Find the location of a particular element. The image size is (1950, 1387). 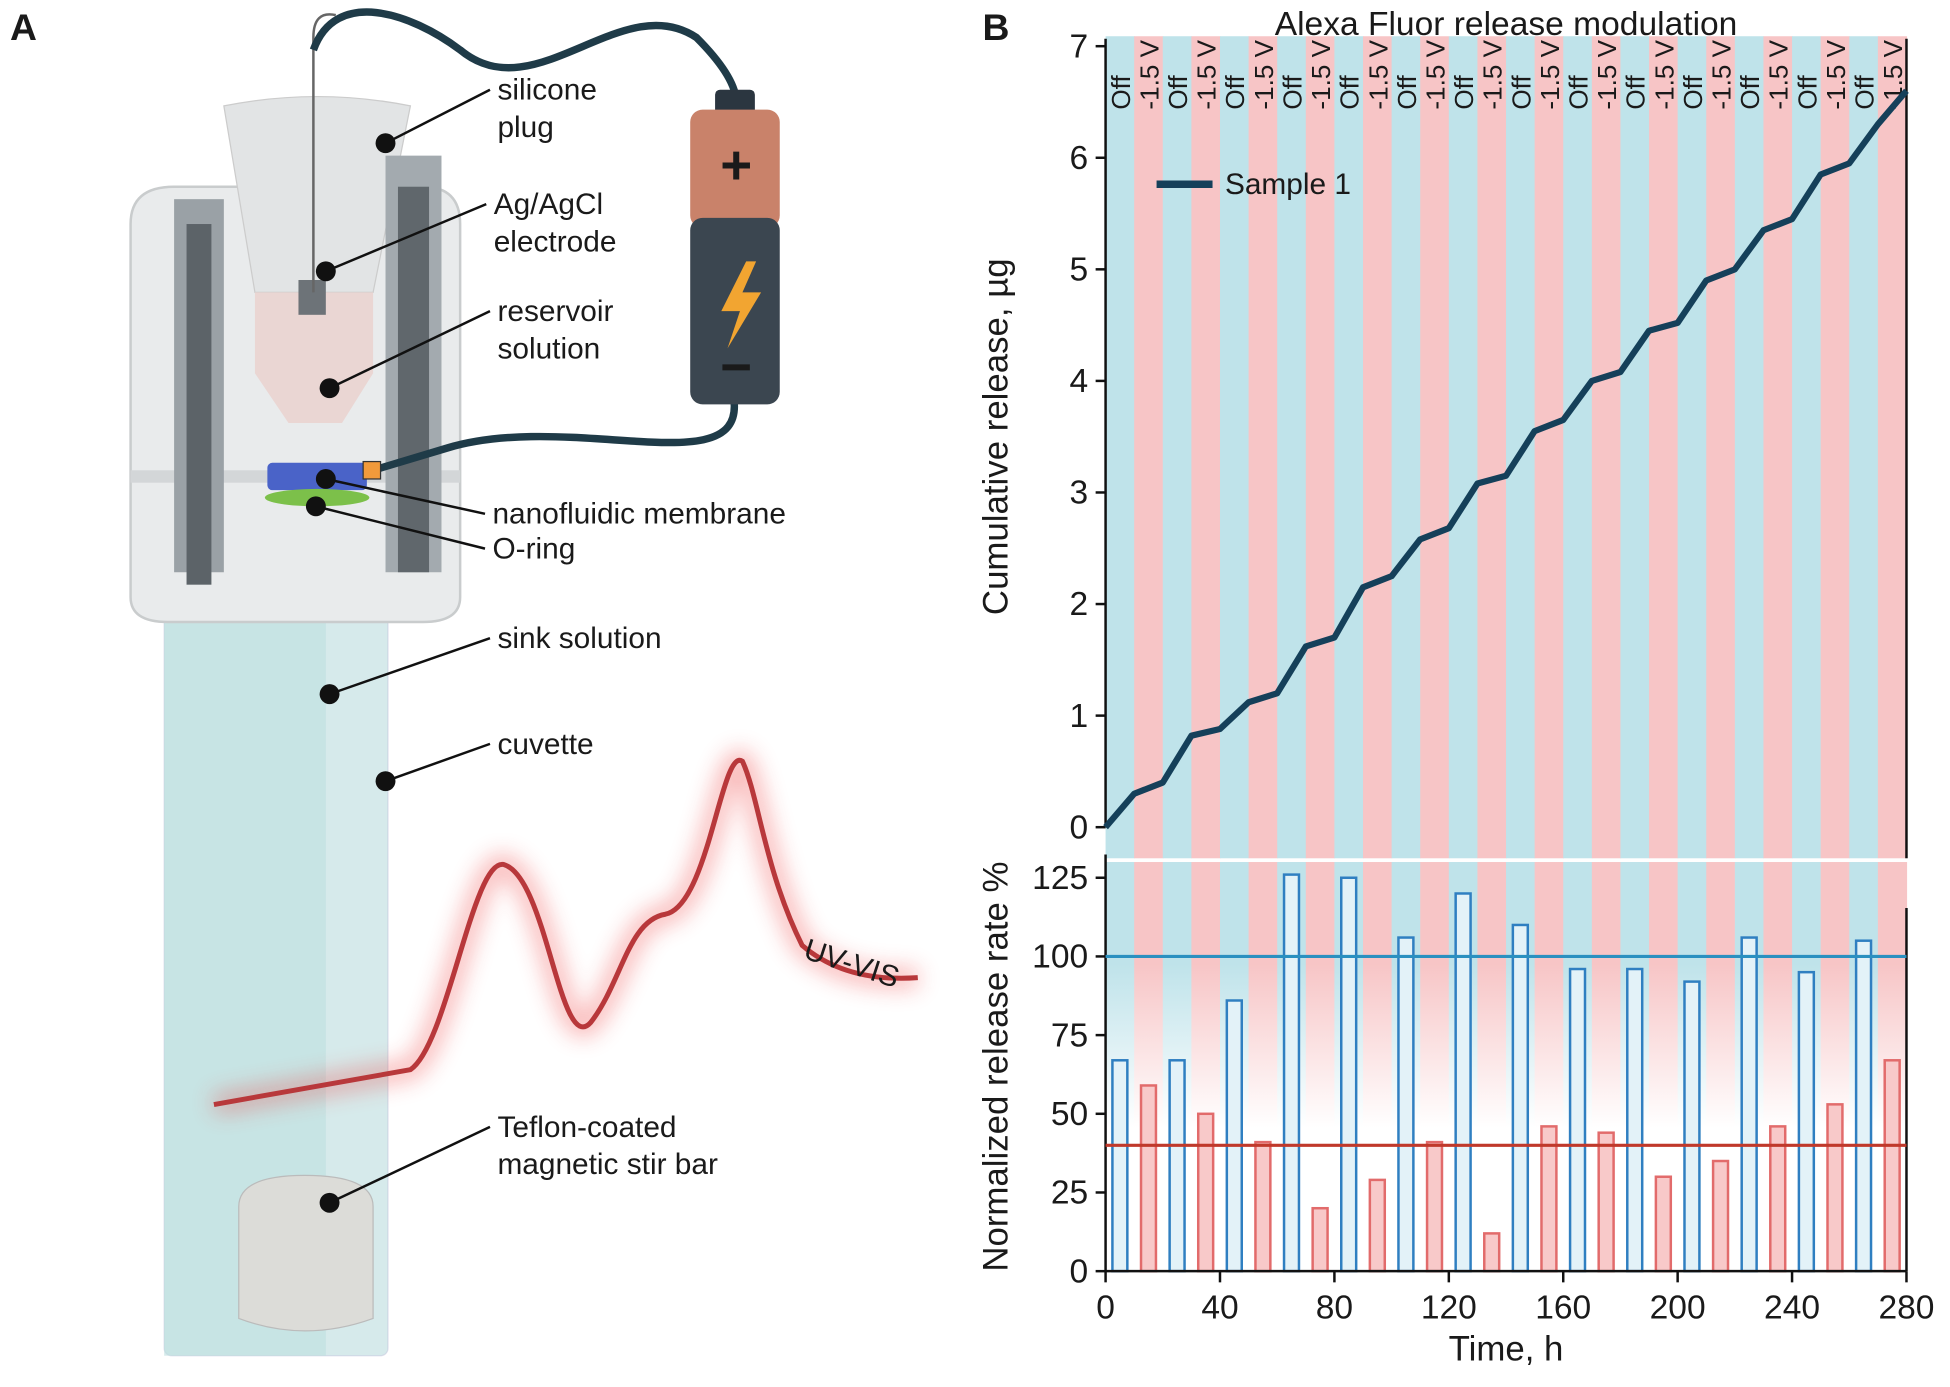

battery-plus: + is located at coordinates (736, 165).